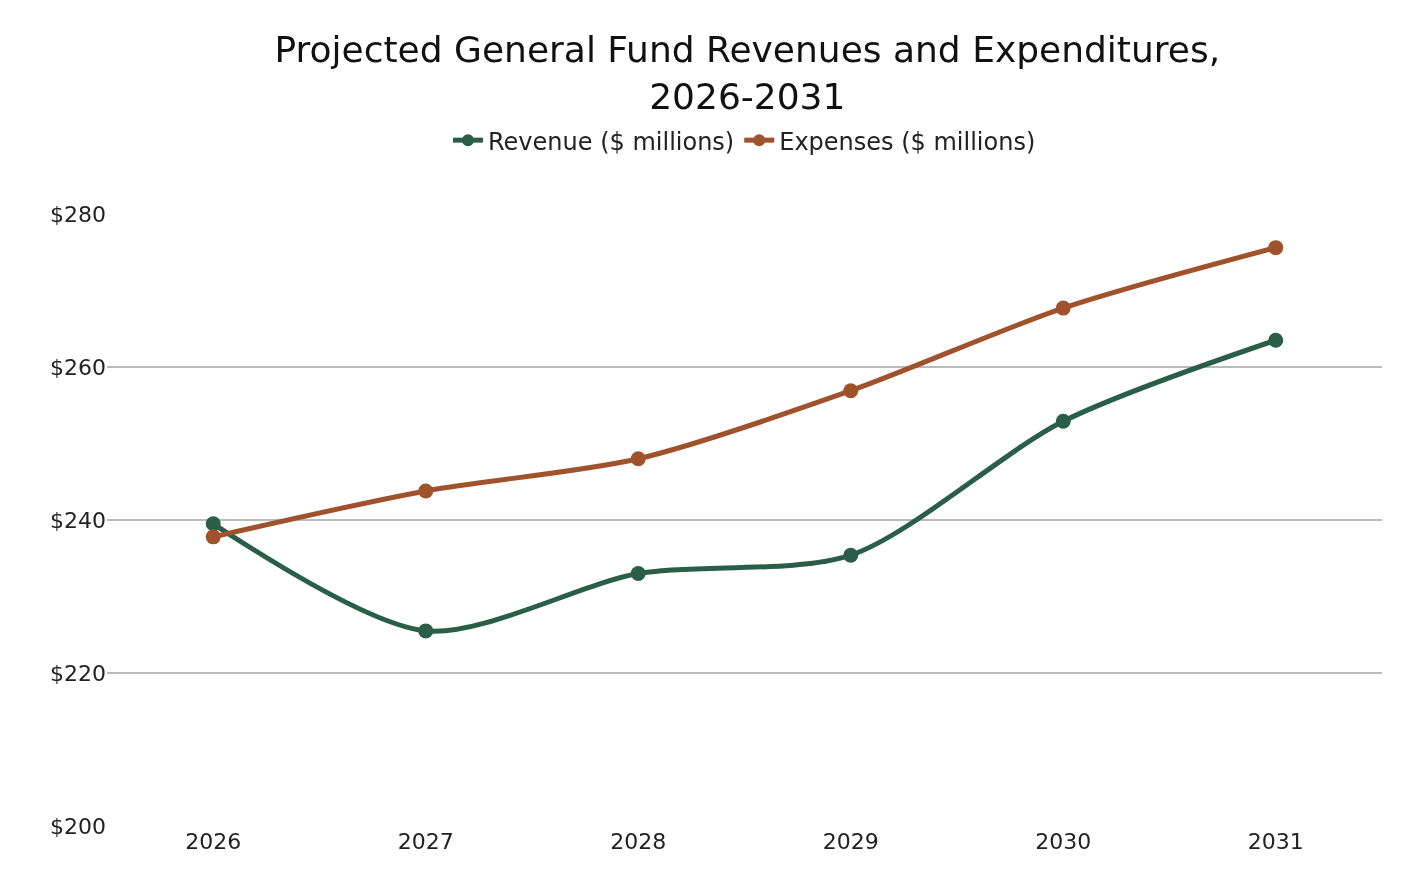  What do you see at coordinates (638, 841) in the screenshot?
I see `x-tick-label: 2028` at bounding box center [638, 841].